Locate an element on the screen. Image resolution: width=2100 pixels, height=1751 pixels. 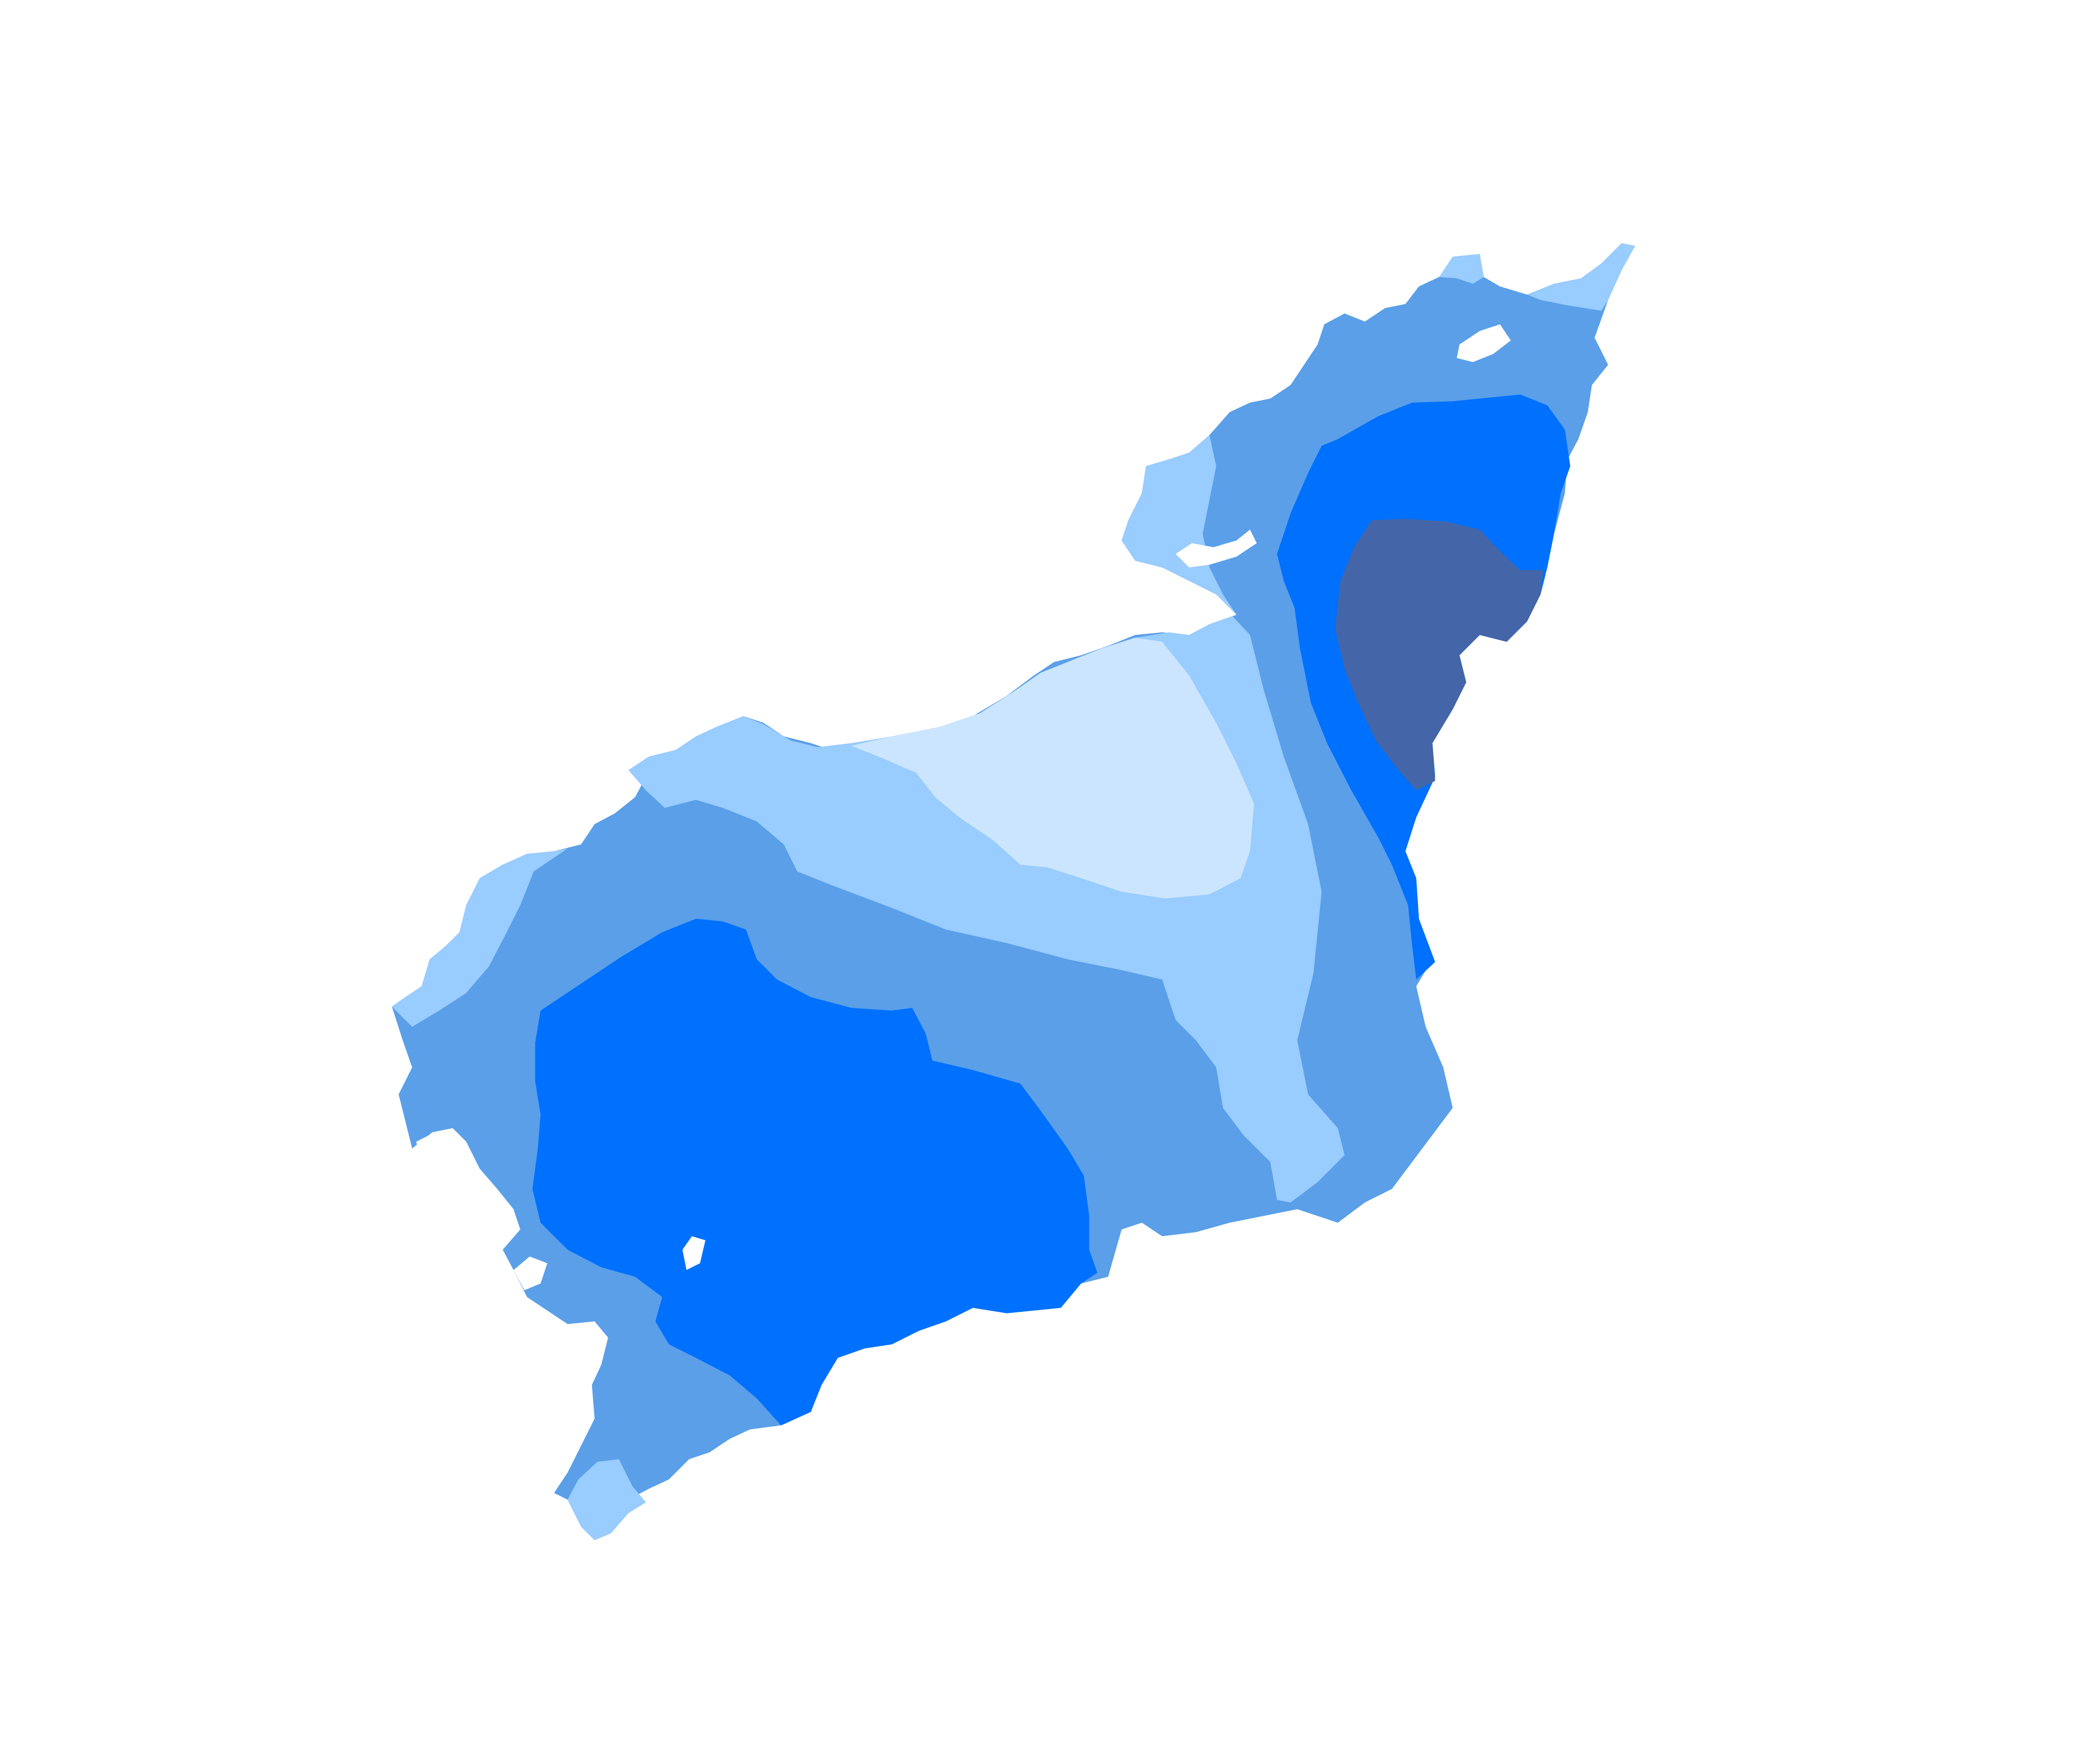
inlet-west-bay is located at coordinates (444, 1152).